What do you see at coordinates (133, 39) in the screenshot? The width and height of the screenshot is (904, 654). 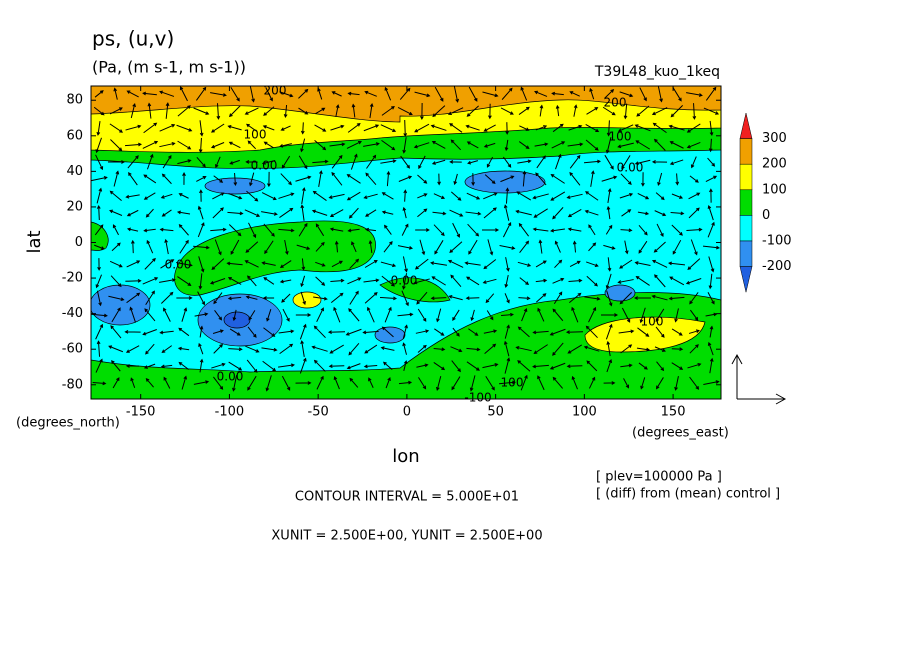 I see `chart-title: ps, (u,v)` at bounding box center [133, 39].